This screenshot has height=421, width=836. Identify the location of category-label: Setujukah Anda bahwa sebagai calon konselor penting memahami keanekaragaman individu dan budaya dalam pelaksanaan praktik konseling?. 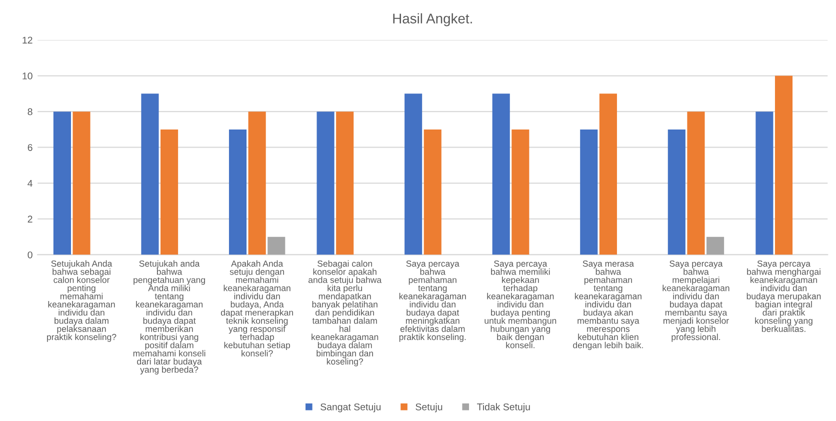
(81, 301).